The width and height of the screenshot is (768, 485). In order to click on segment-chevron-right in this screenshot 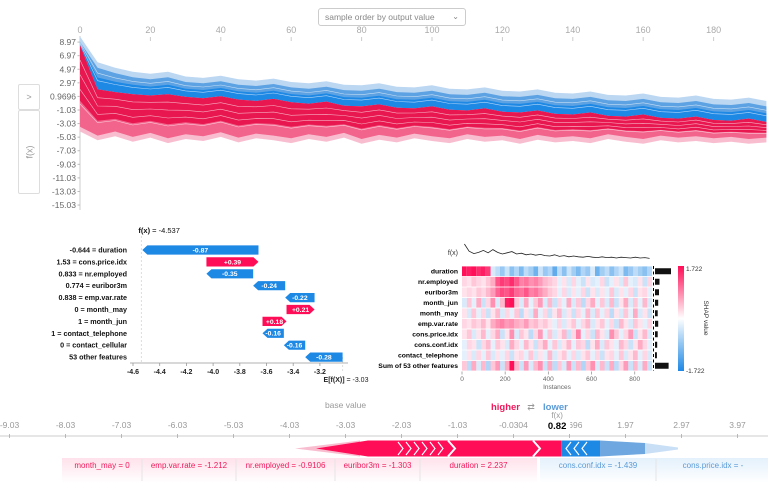, I will do `click(537, 448)`.